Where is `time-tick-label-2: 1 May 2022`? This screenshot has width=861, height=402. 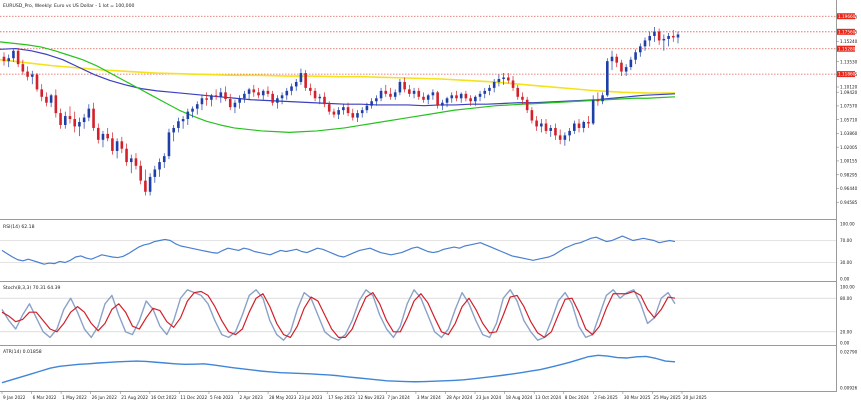
time-tick-label-2: 1 May 2022 is located at coordinates (74, 397).